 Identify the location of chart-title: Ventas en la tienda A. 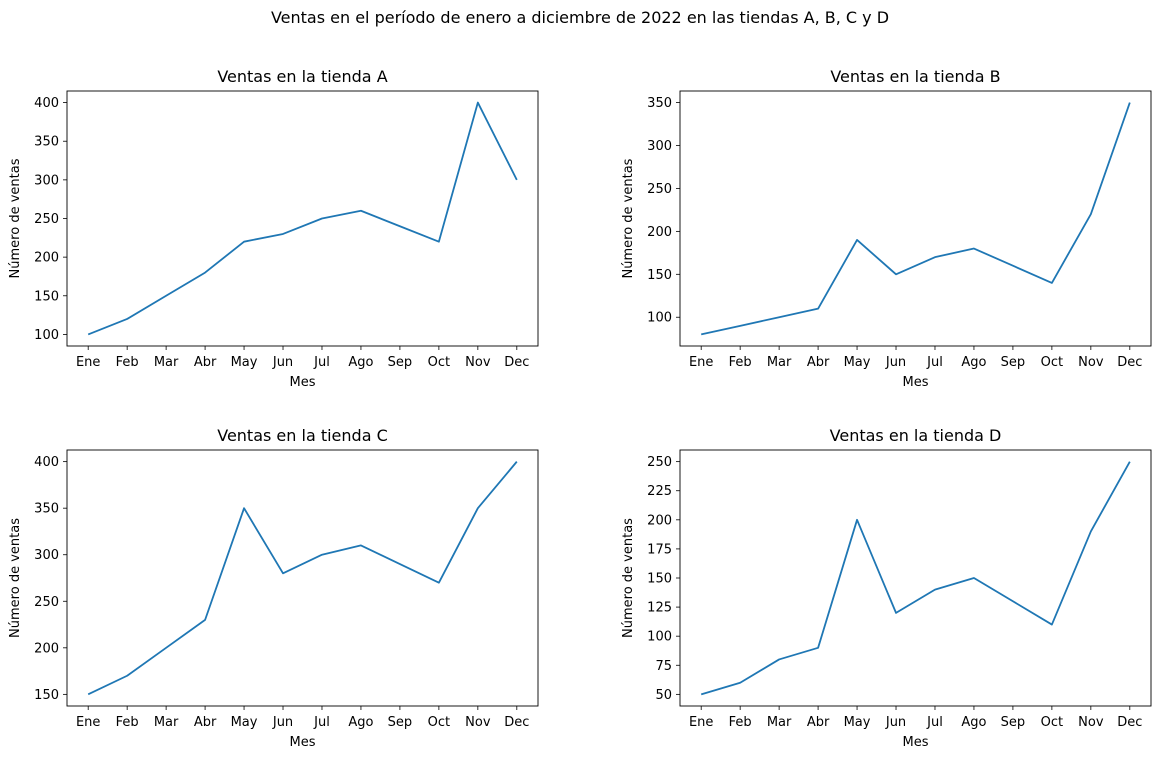
(302, 76).